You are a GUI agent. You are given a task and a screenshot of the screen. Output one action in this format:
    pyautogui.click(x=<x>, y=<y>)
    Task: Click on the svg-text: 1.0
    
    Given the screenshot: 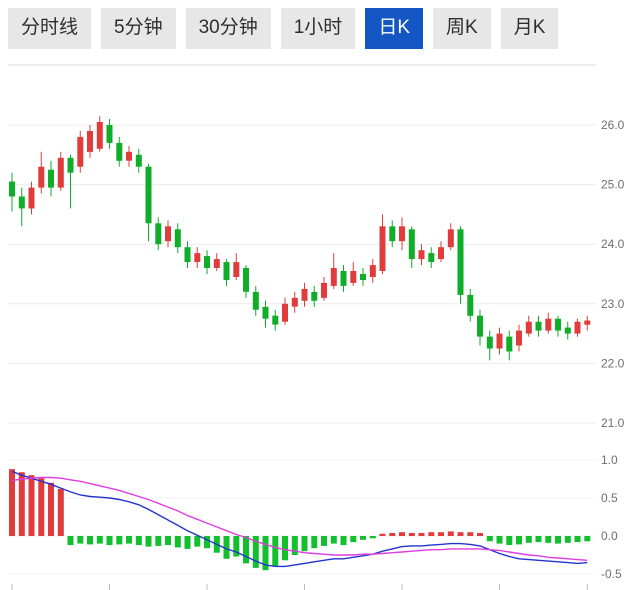 What is the action you would take?
    pyautogui.click(x=609, y=460)
    